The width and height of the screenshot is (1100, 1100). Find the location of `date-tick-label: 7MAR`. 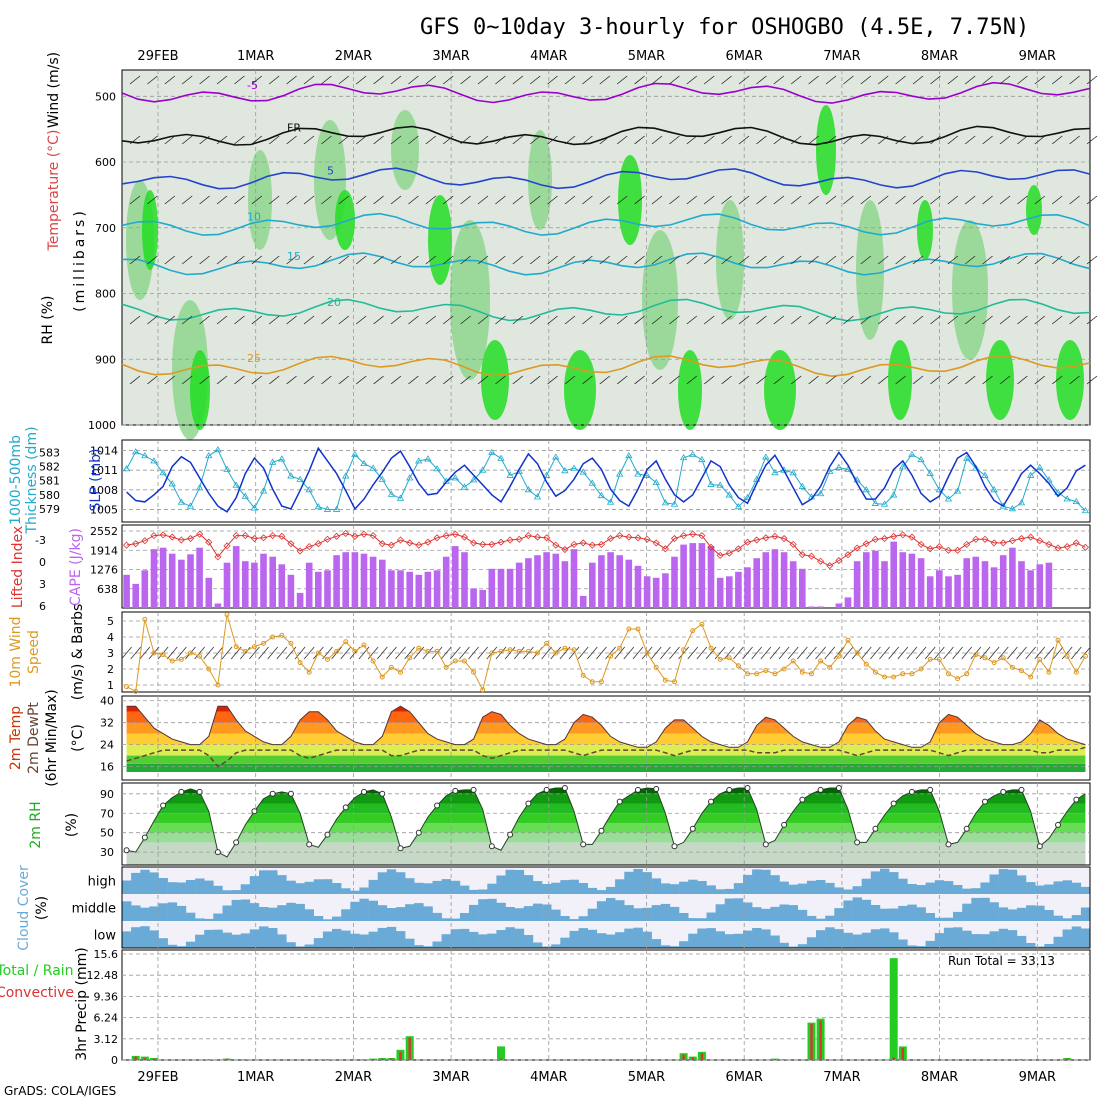

date-tick-label: 7MAR is located at coordinates (841, 56).